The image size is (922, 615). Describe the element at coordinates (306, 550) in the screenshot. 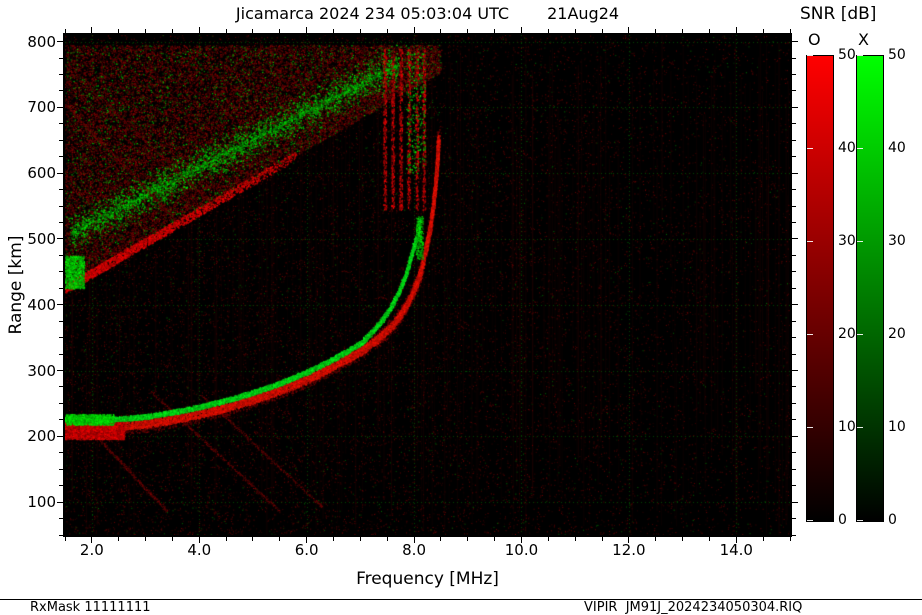

I see `x-tick-label: 6.0` at that location.